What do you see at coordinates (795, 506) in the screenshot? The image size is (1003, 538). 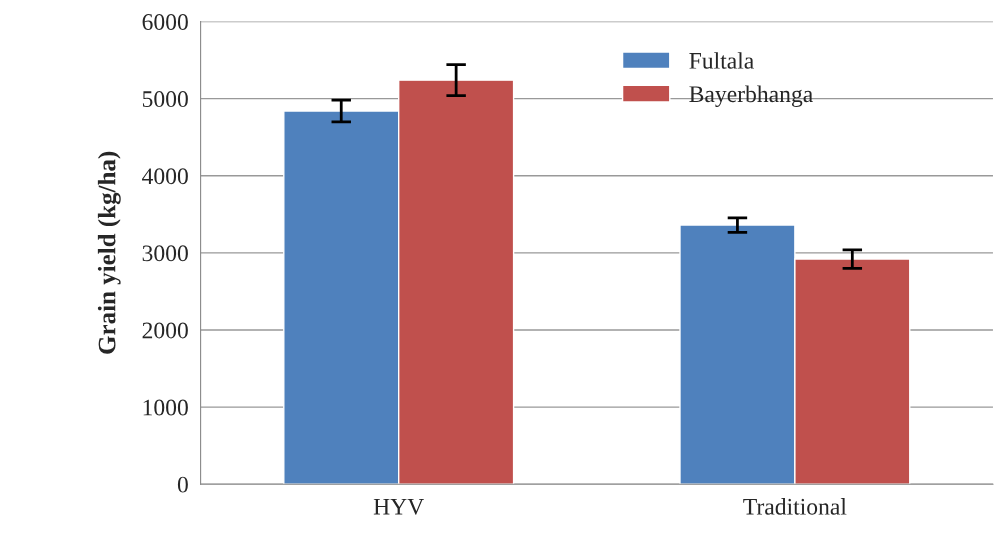 I see `x-tick-label: Traditional` at bounding box center [795, 506].